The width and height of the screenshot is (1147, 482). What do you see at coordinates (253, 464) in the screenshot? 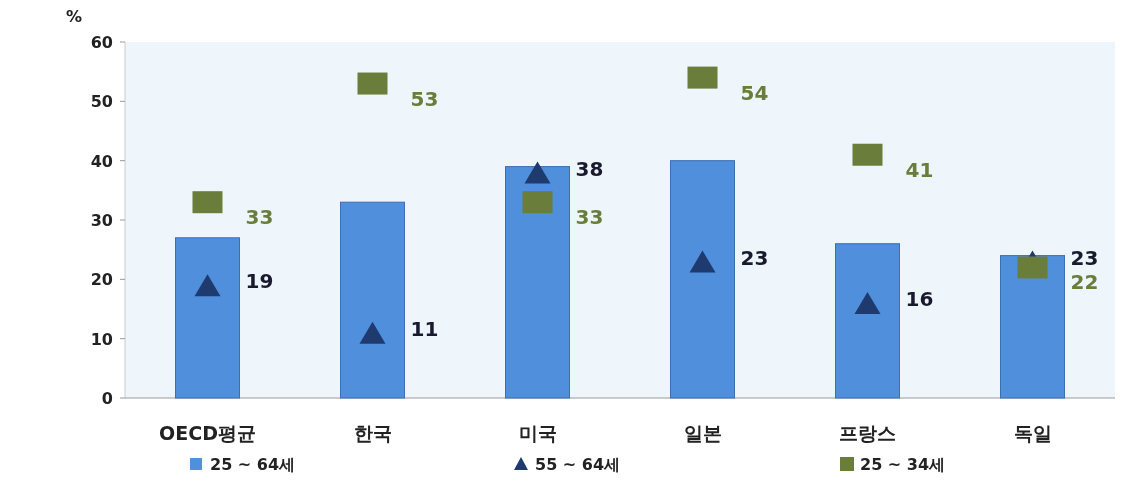
I see `legend-label: 25 ~ 64세` at bounding box center [253, 464].